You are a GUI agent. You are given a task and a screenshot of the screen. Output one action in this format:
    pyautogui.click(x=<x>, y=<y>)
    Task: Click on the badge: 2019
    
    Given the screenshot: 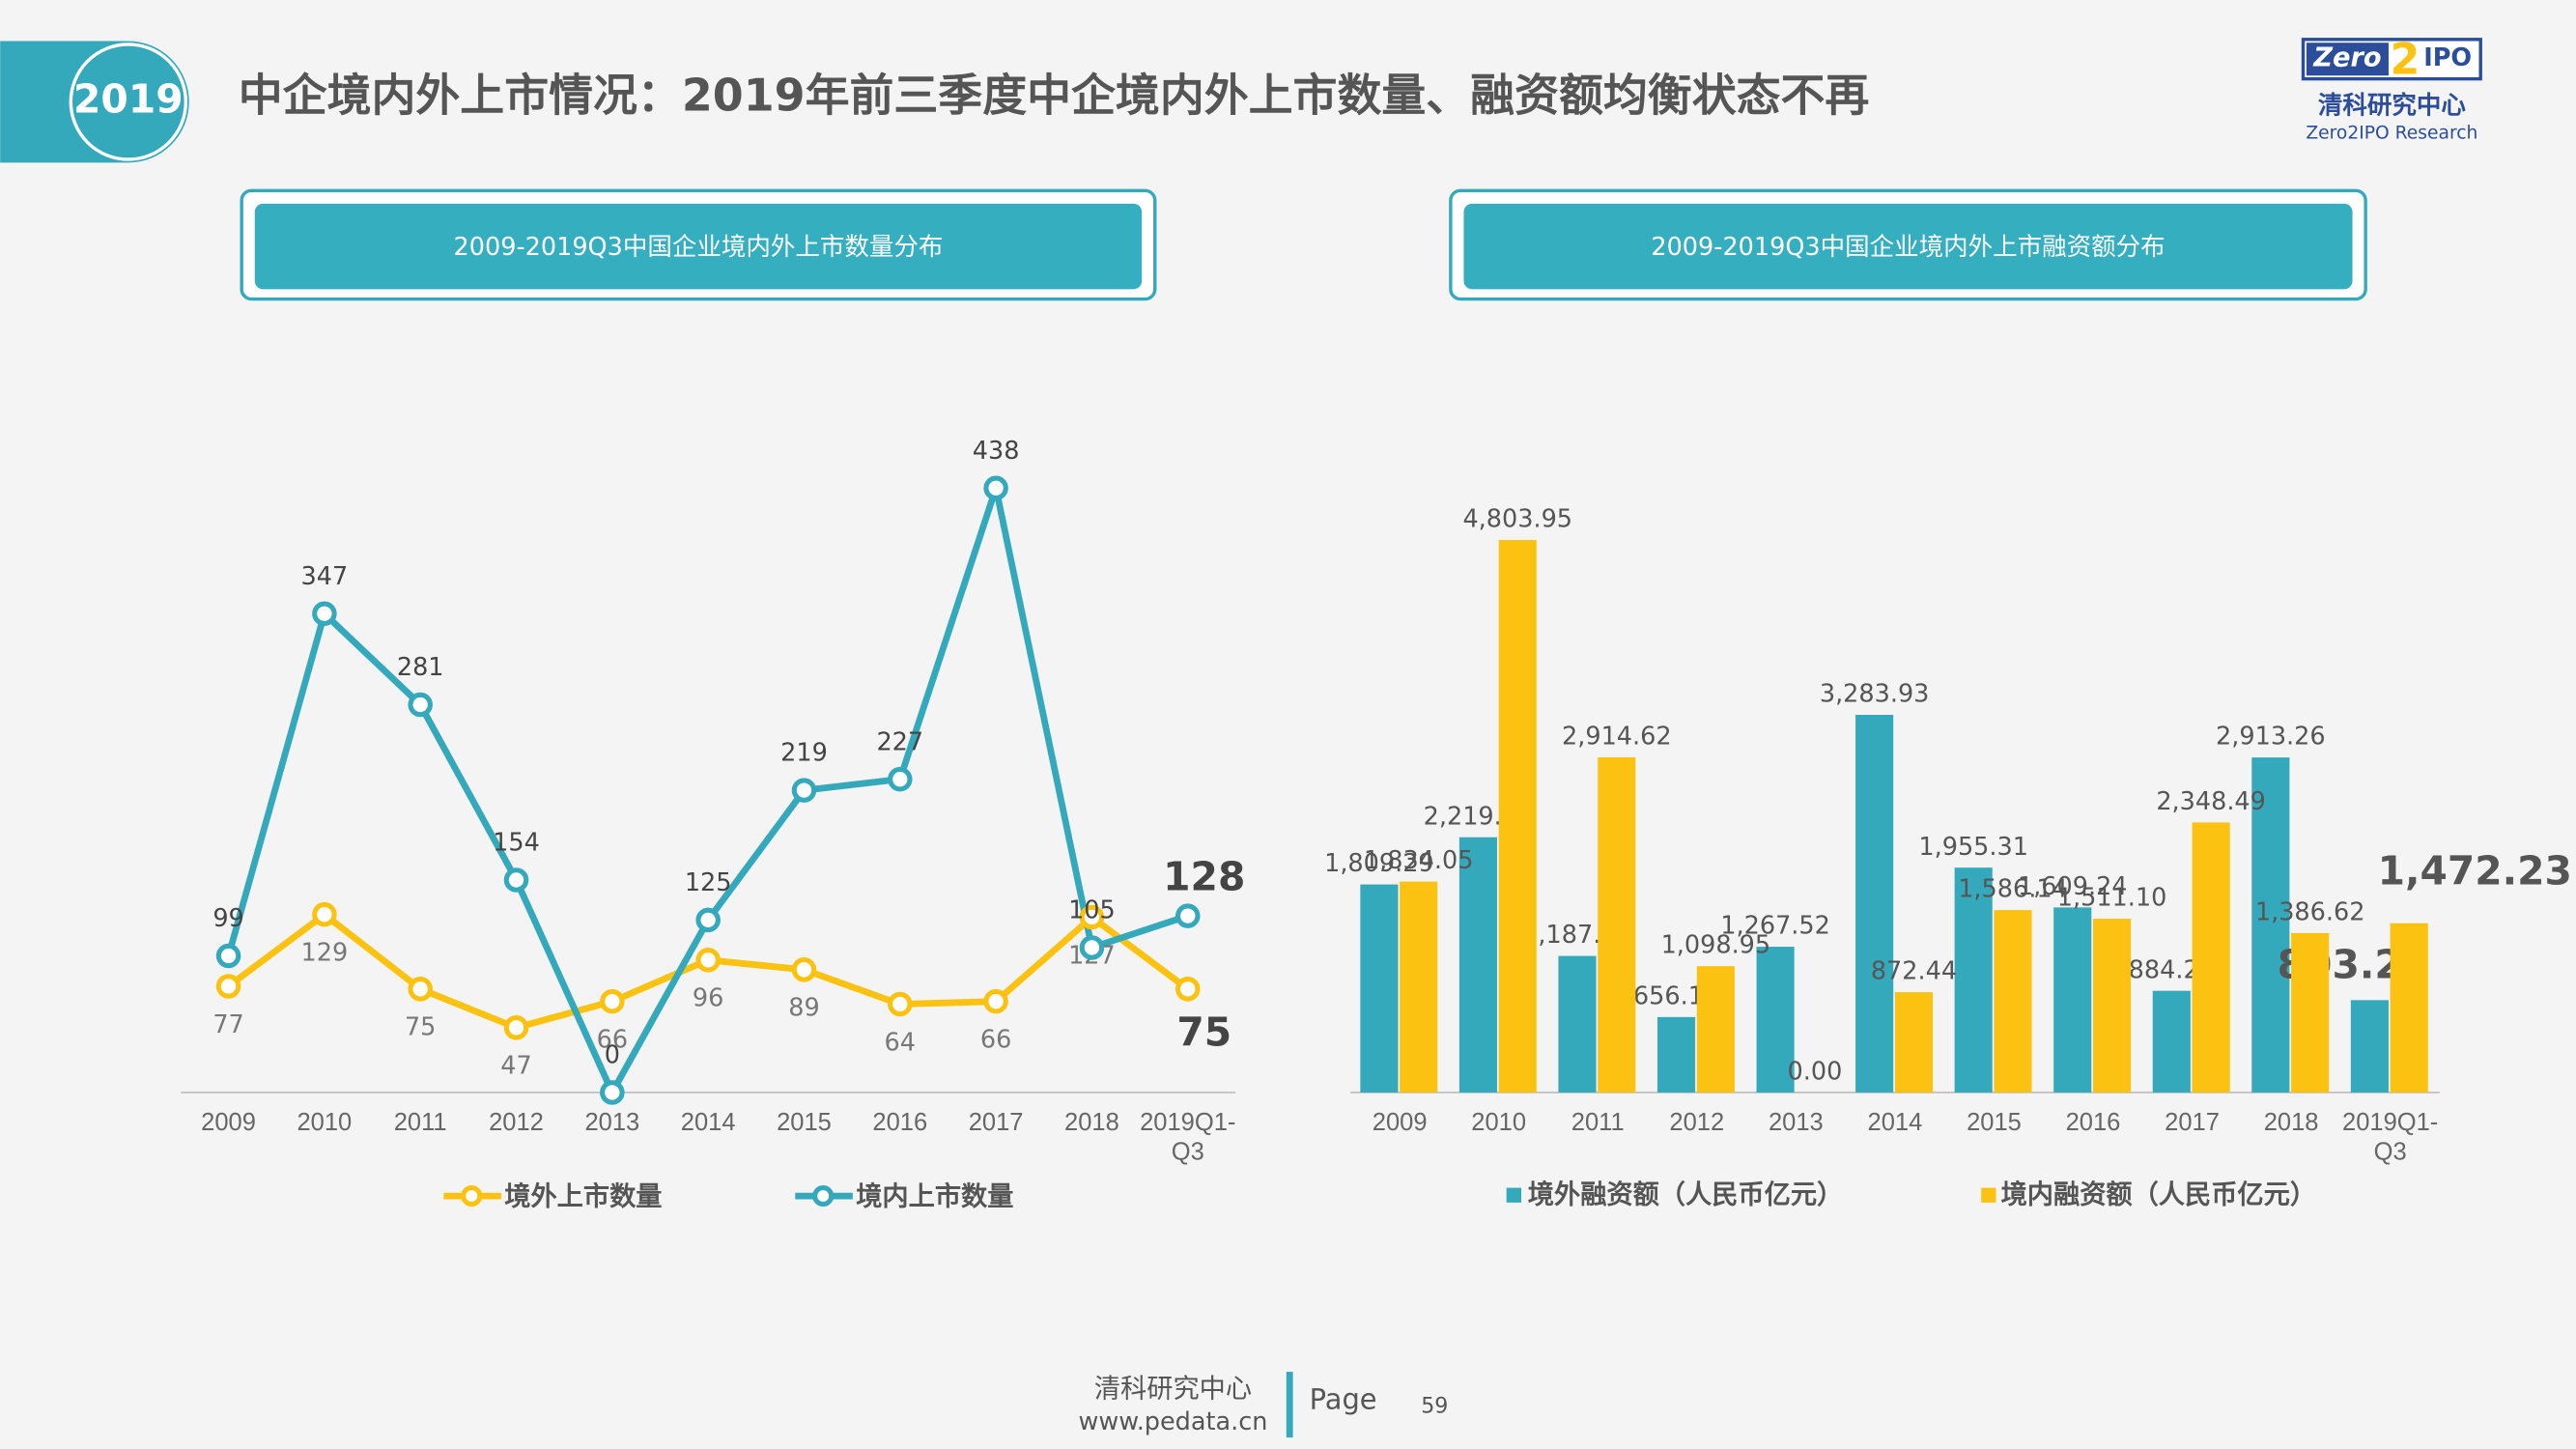 What is the action you would take?
    pyautogui.click(x=128, y=98)
    